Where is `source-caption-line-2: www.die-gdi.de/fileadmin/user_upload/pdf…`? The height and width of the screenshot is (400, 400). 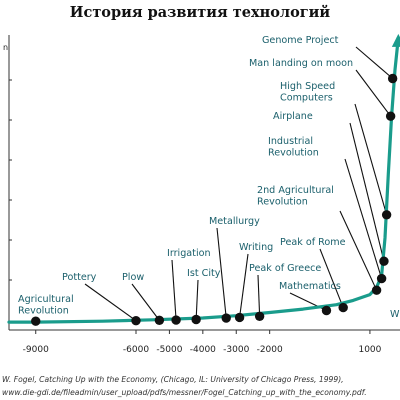
source-caption-line-2: www.die-gdi.de/fileadmin/user_upload/pdf… is located at coordinates (184, 392).